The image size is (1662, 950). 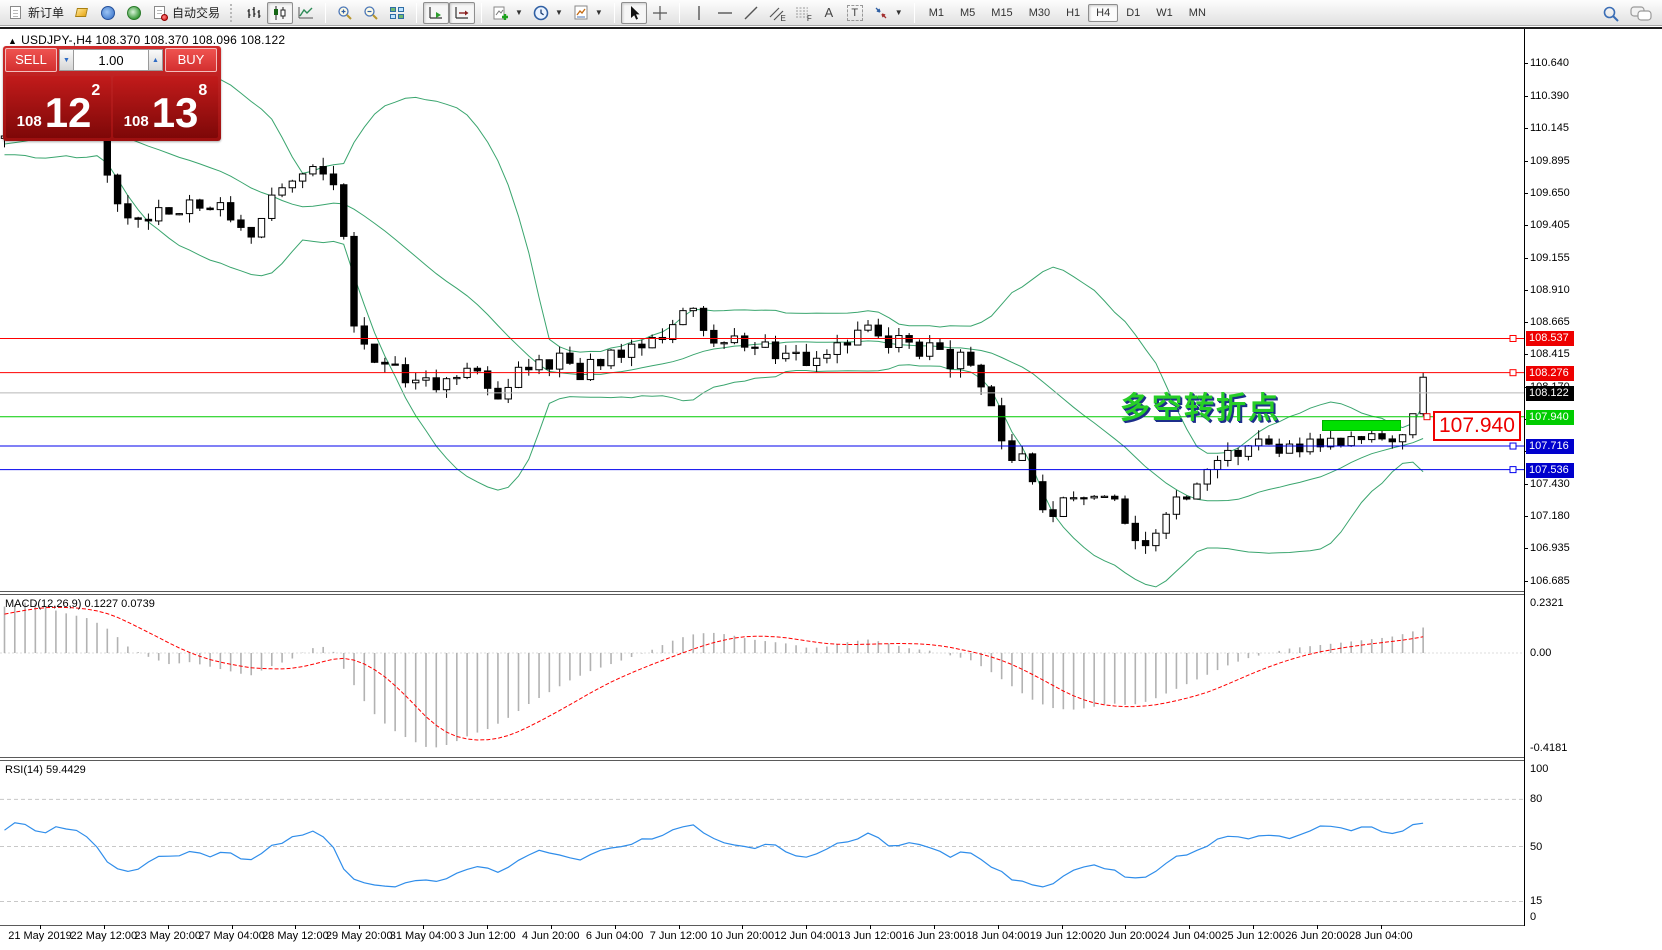 What do you see at coordinates (855, 13) in the screenshot?
I see `text-label-button: T` at bounding box center [855, 13].